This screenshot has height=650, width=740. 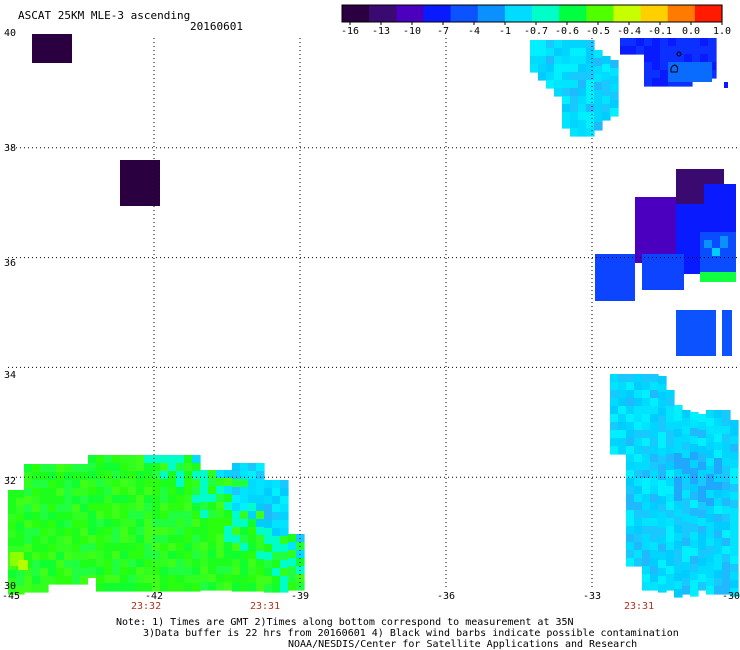 I want to click on colorbar-label: -0.6, so click(x=567, y=31).